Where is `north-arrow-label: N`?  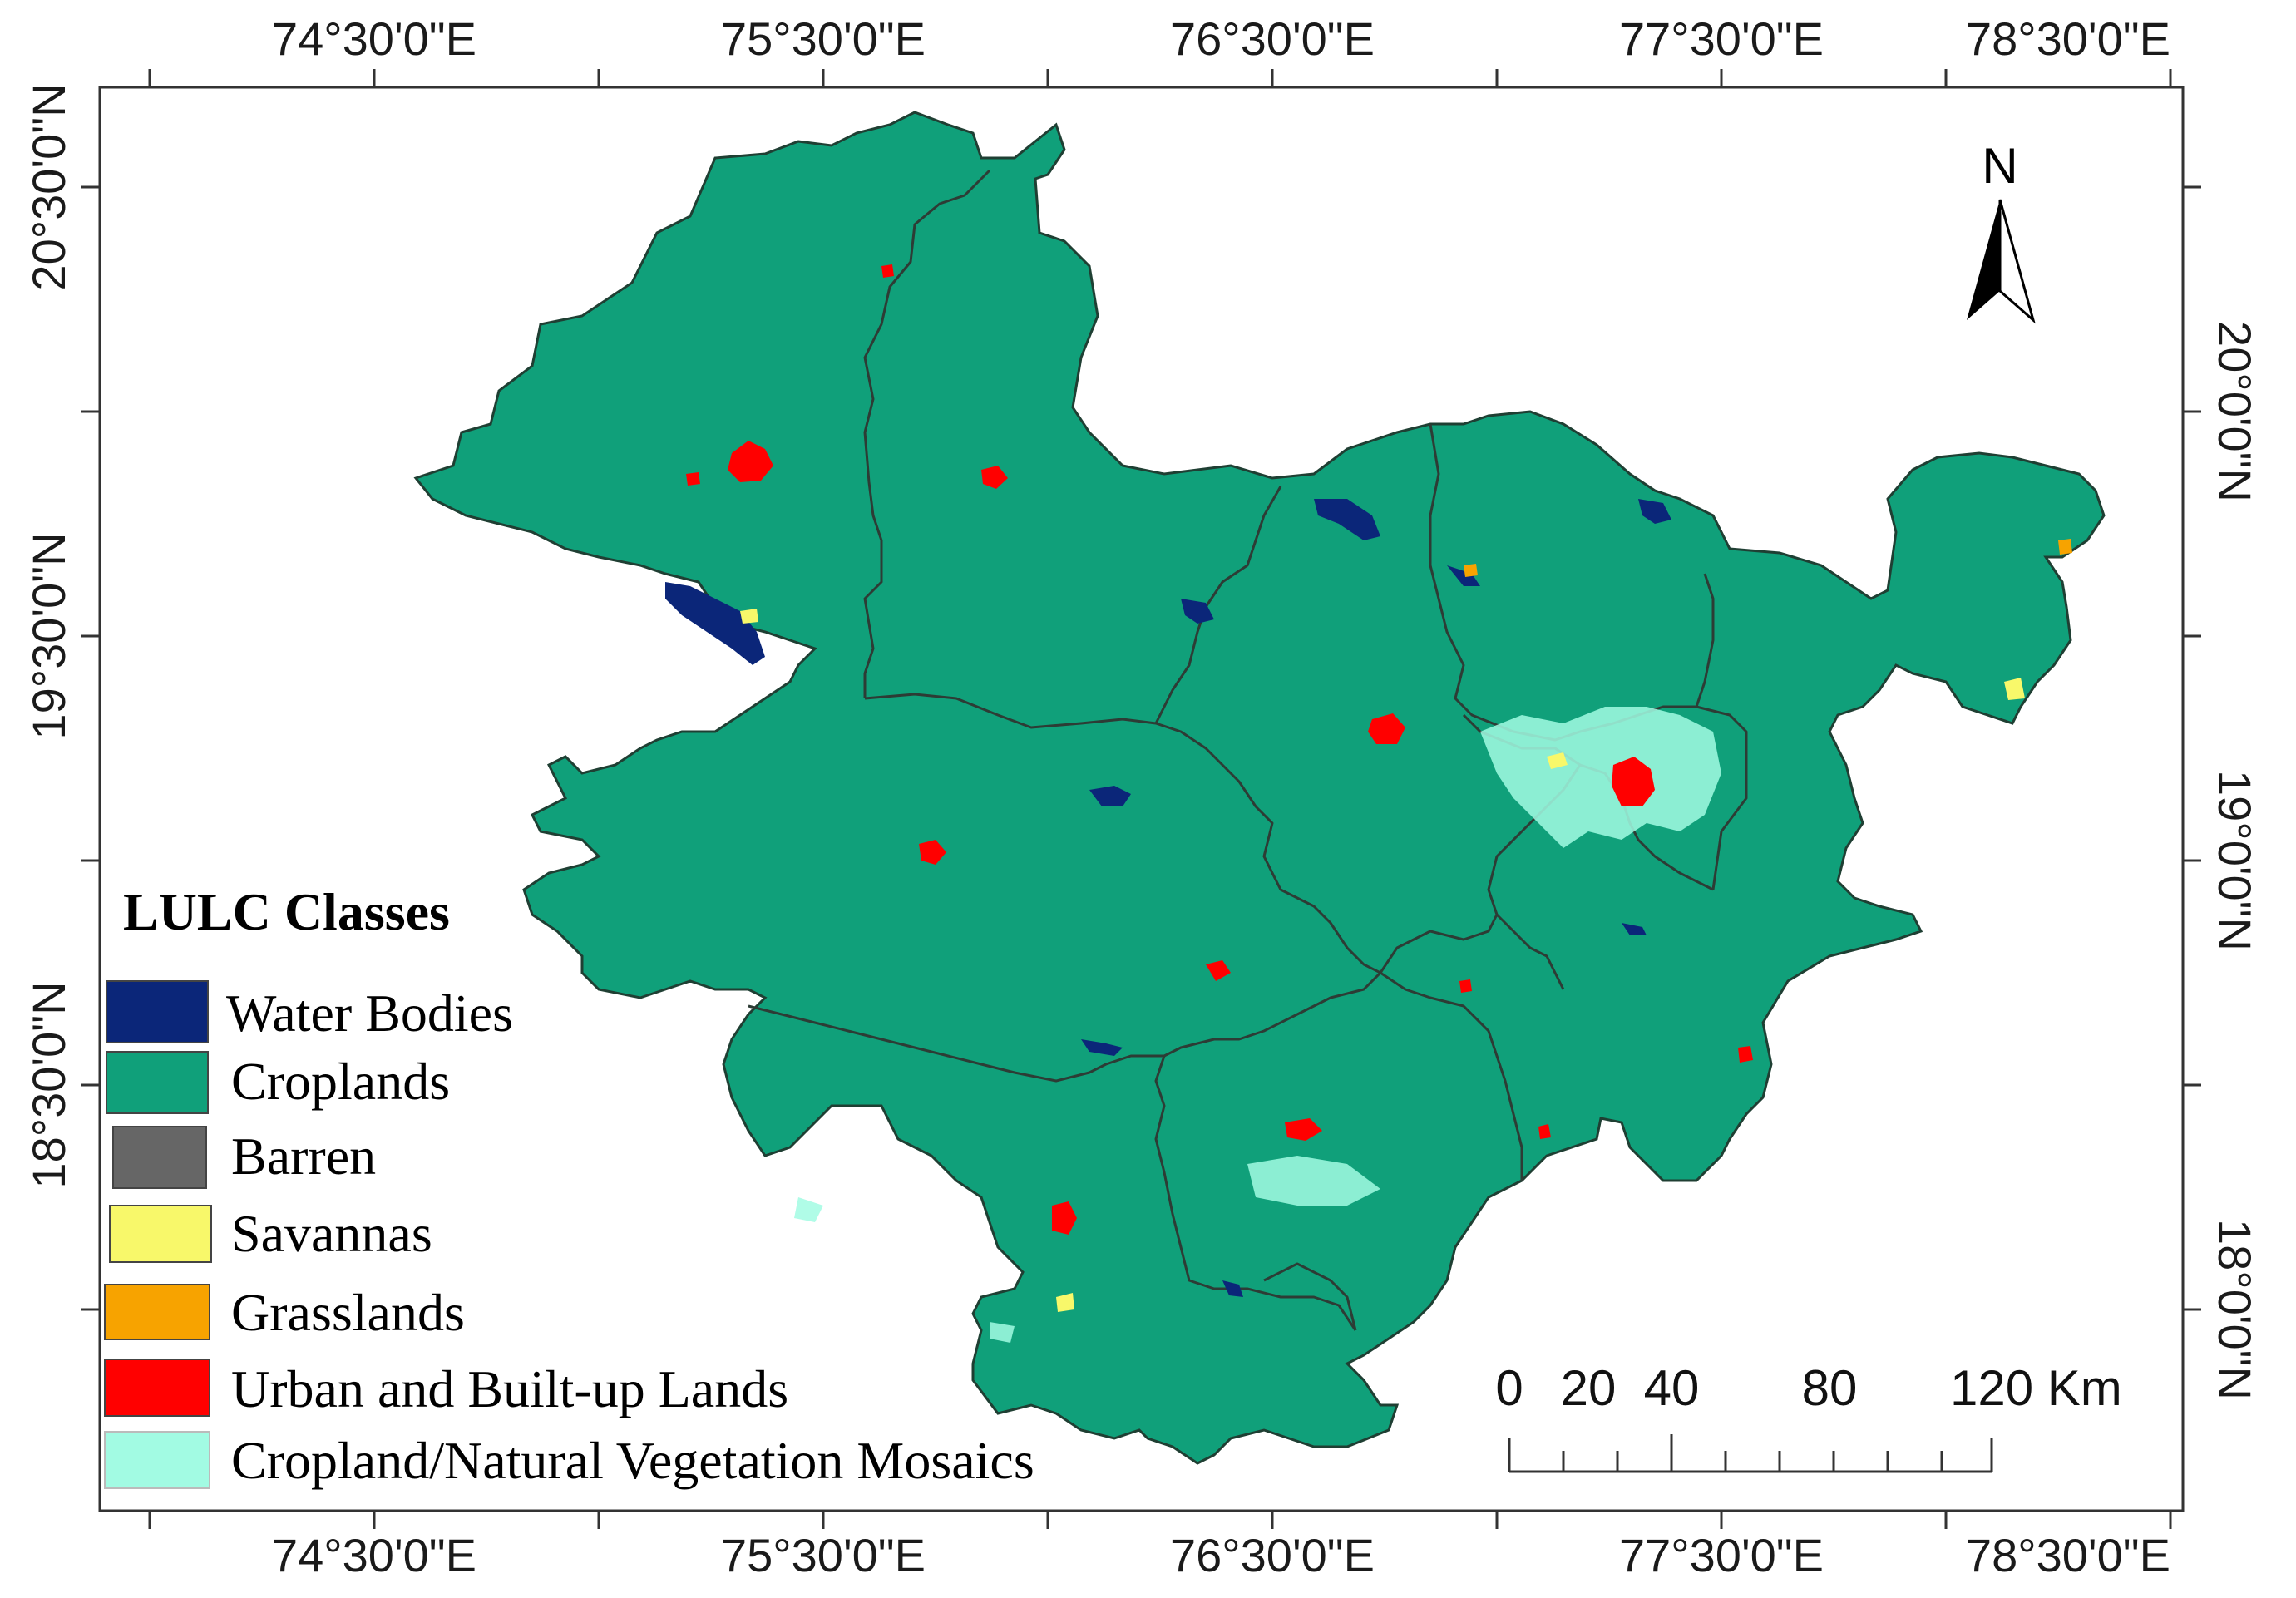
north-arrow-label: N is located at coordinates (2000, 166).